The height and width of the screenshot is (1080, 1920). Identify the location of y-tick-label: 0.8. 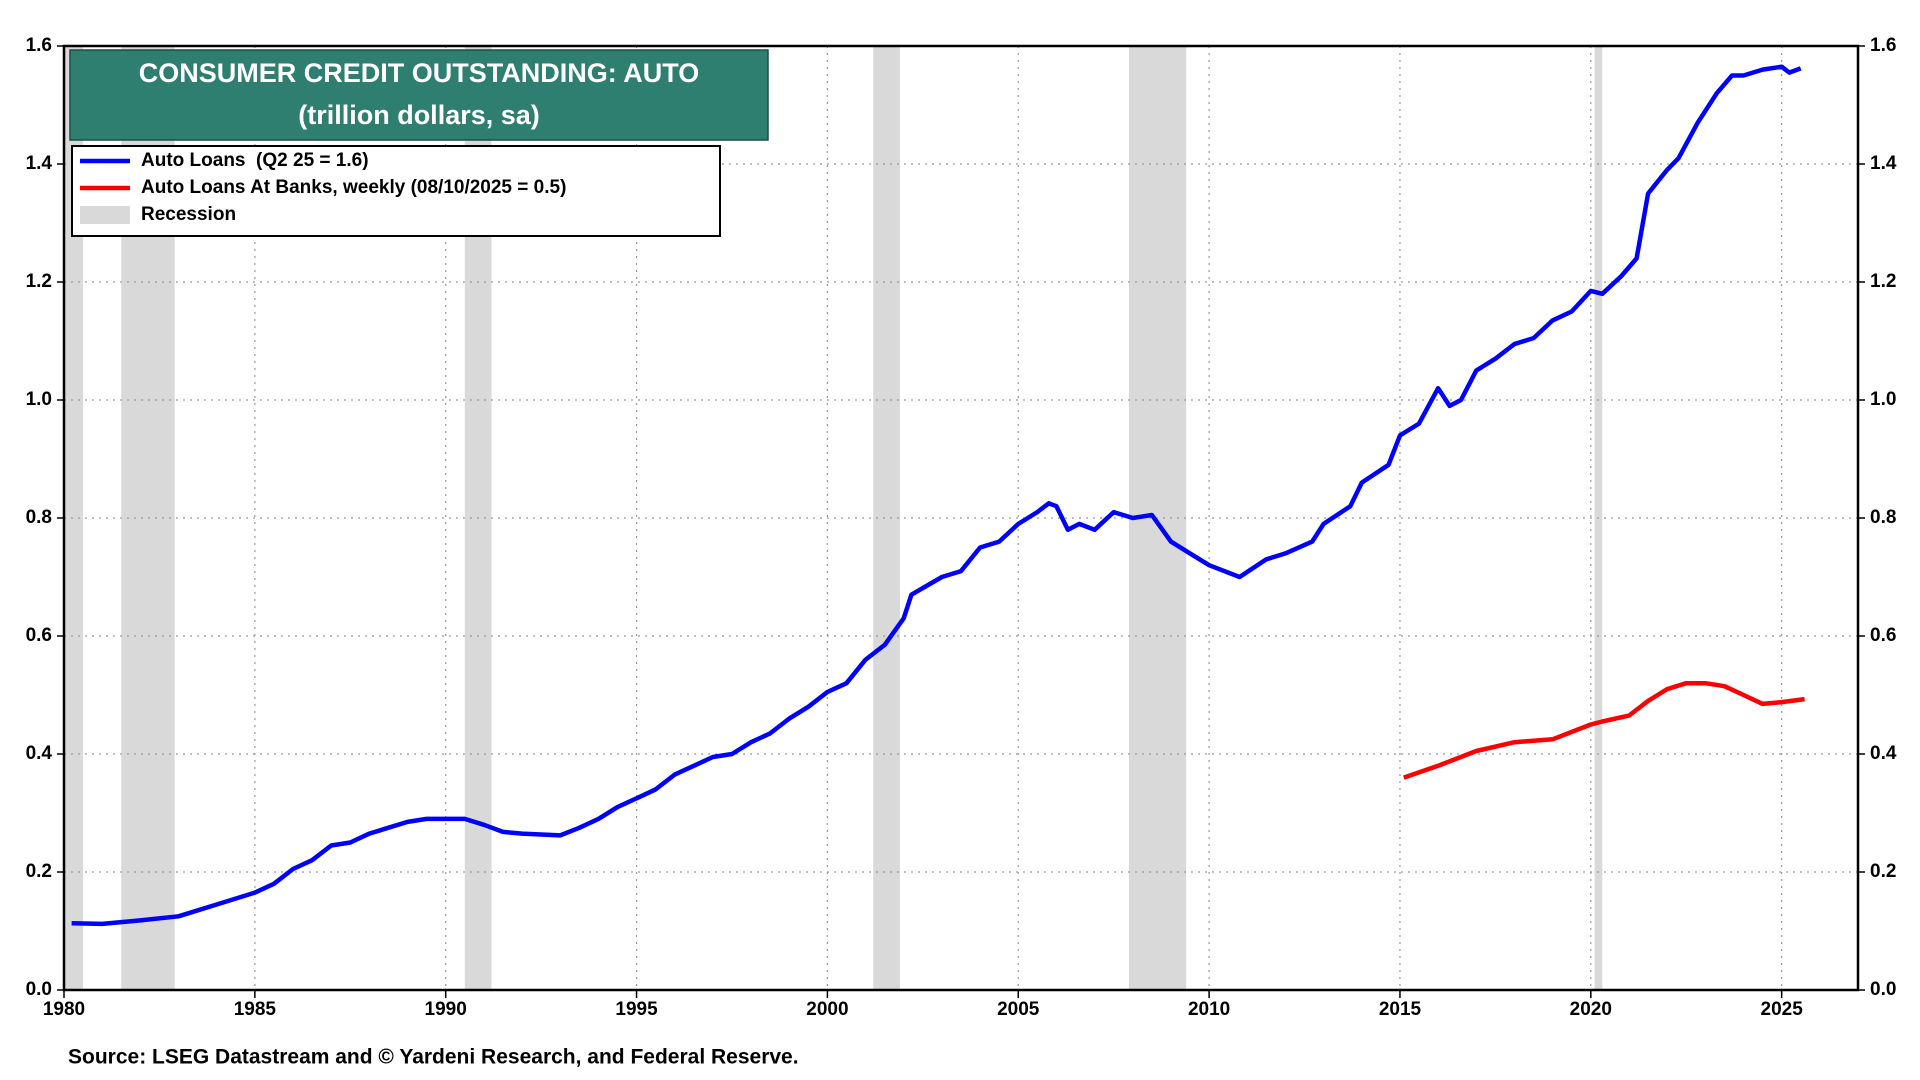
(39, 517).